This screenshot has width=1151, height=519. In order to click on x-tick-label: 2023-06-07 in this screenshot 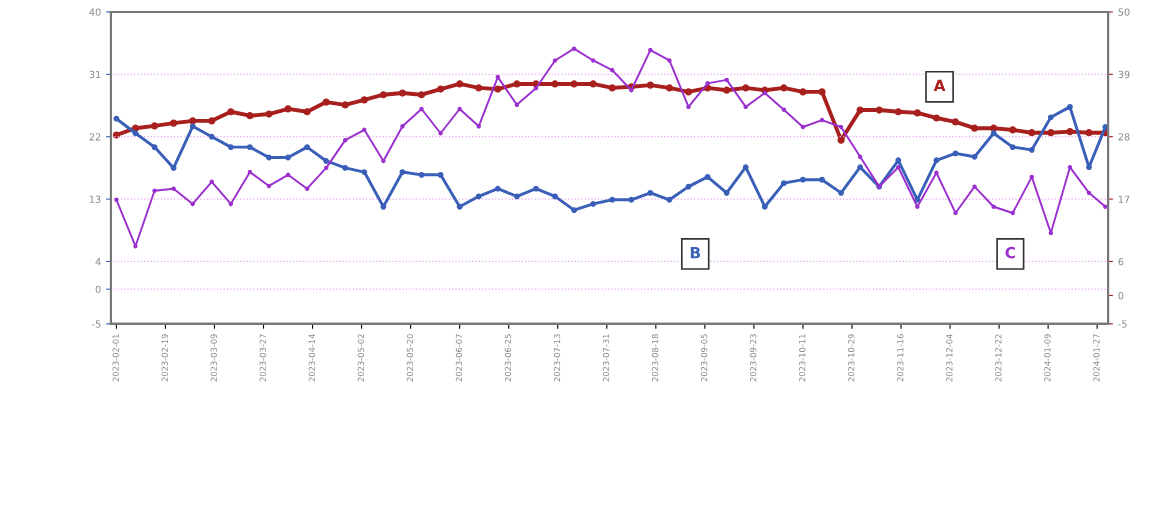, I will do `click(459, 358)`.